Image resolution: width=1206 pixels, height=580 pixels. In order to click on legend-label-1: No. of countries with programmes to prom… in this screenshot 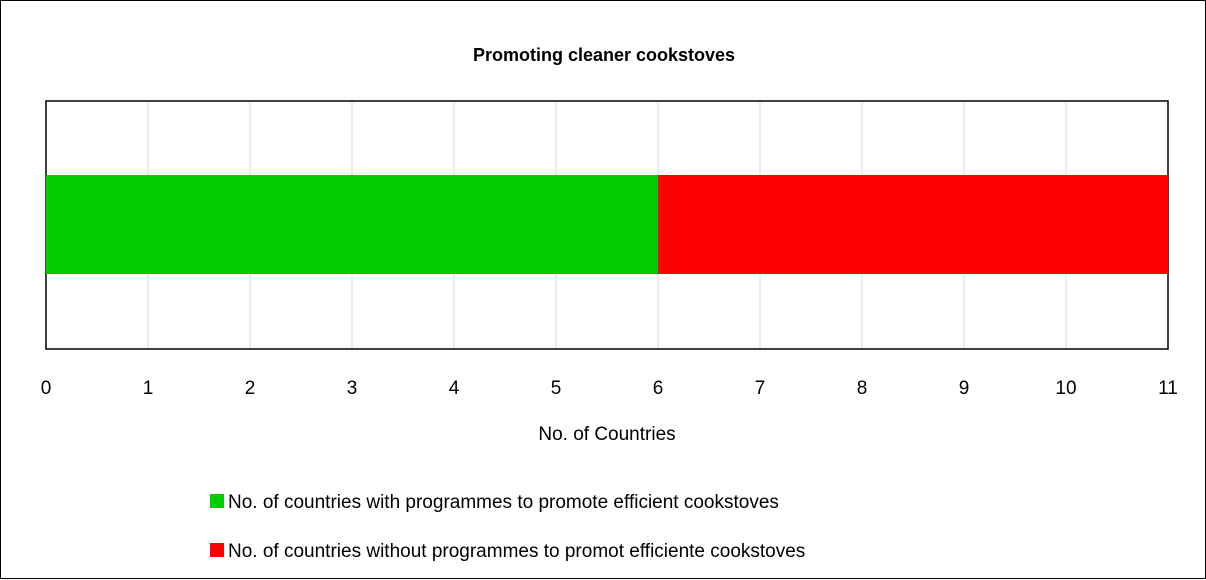, I will do `click(503, 502)`.